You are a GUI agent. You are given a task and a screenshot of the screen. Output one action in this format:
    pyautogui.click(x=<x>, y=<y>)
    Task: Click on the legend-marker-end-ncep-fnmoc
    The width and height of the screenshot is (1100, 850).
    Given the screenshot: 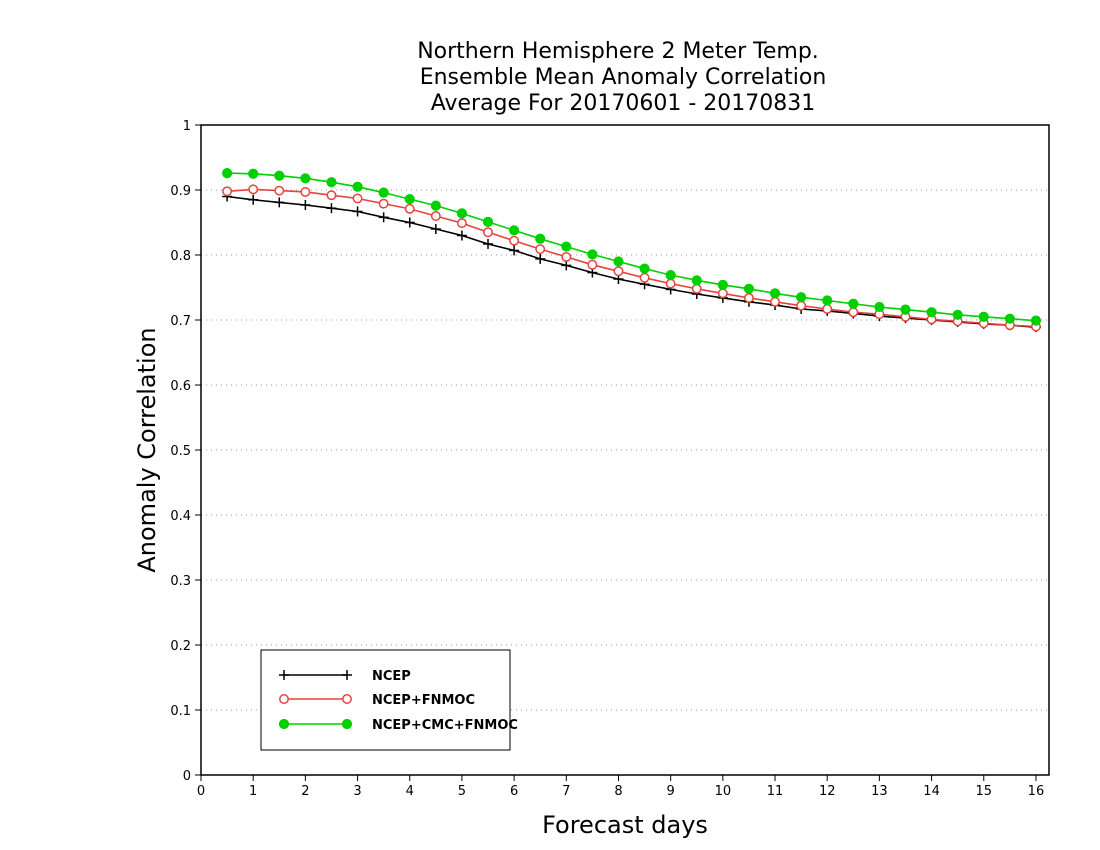 What is the action you would take?
    pyautogui.click(x=347, y=699)
    